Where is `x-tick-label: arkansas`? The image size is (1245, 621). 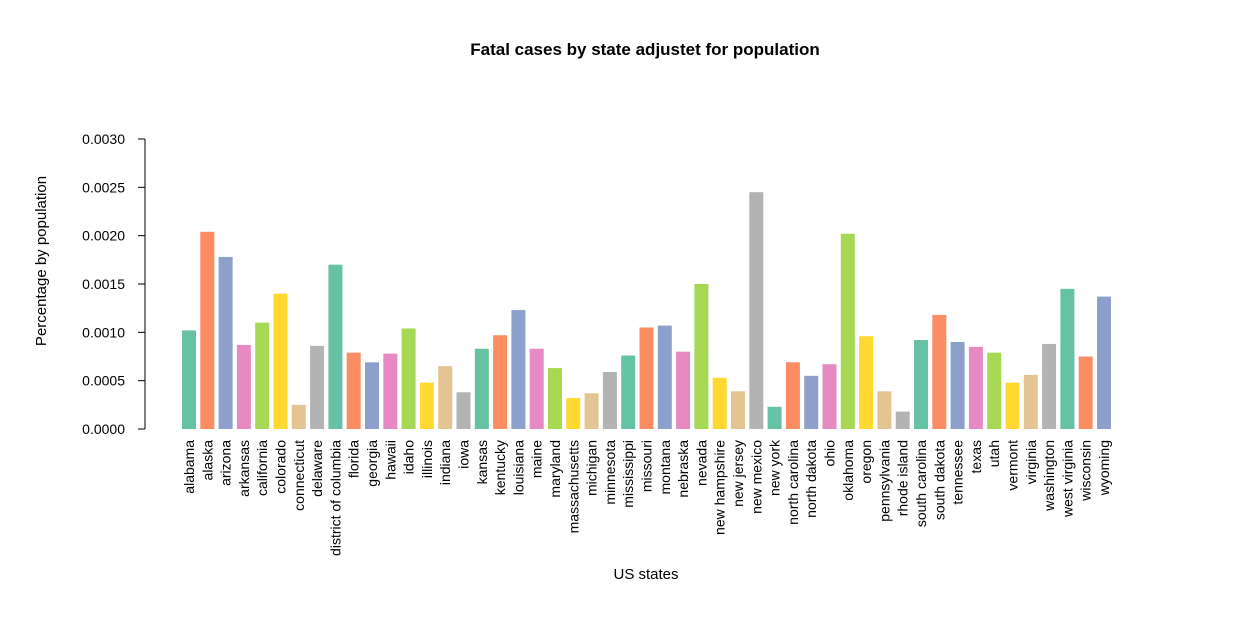
x-tick-label: arkansas is located at coordinates (244, 468).